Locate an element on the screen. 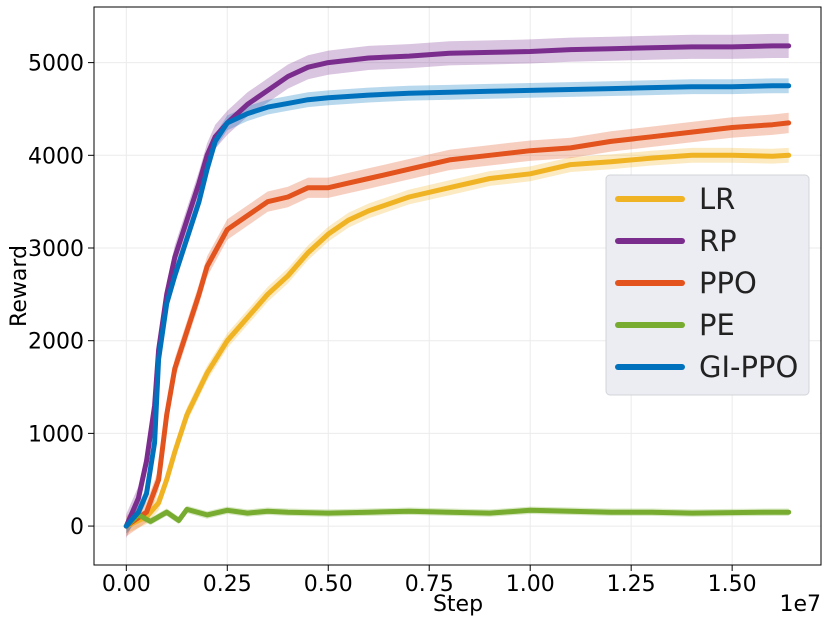  legend: LR RP PPO PE GI-PPO is located at coordinates (707, 285).